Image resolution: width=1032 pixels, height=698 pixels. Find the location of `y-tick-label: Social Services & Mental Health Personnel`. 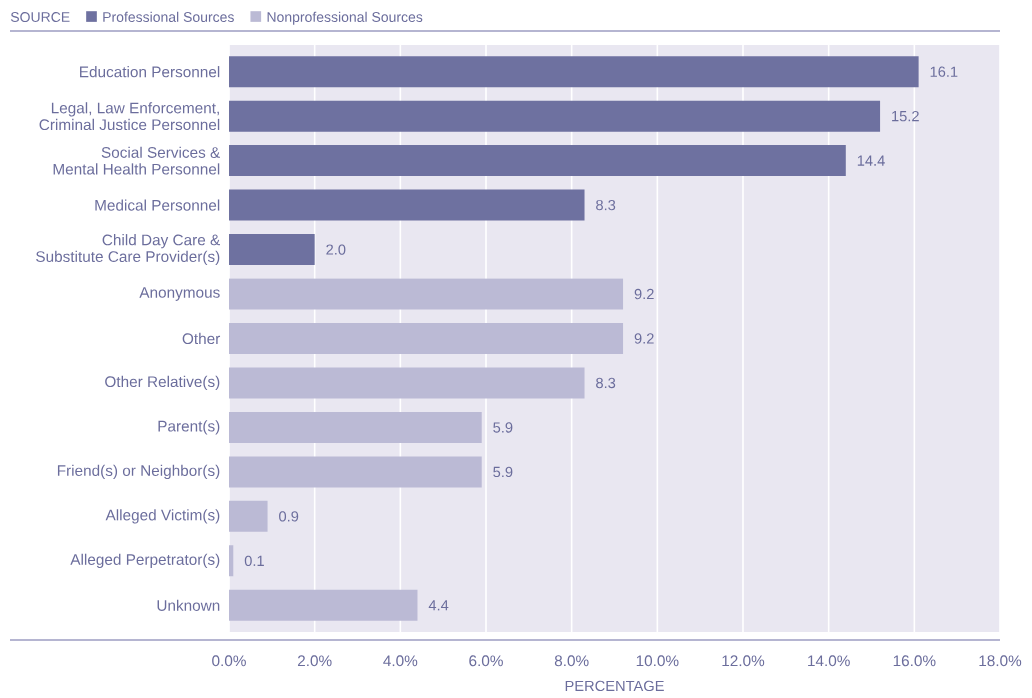

y-tick-label: Social Services & Mental Health Personnel is located at coordinates (137, 160).